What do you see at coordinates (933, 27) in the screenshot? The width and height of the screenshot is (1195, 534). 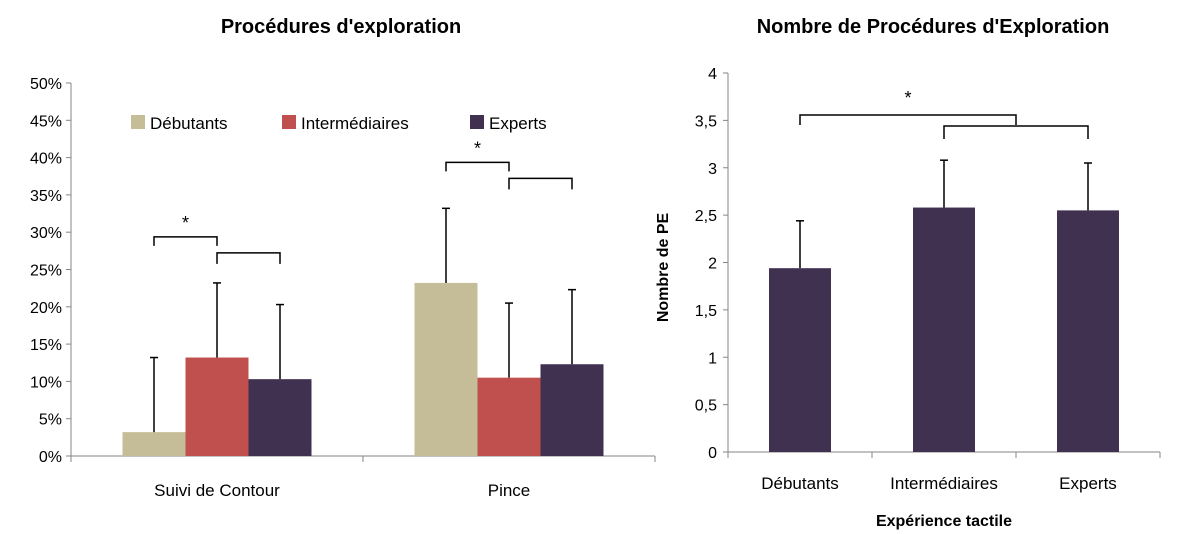 I see `chart-title: Nombre de Procédures d'Exploration` at bounding box center [933, 27].